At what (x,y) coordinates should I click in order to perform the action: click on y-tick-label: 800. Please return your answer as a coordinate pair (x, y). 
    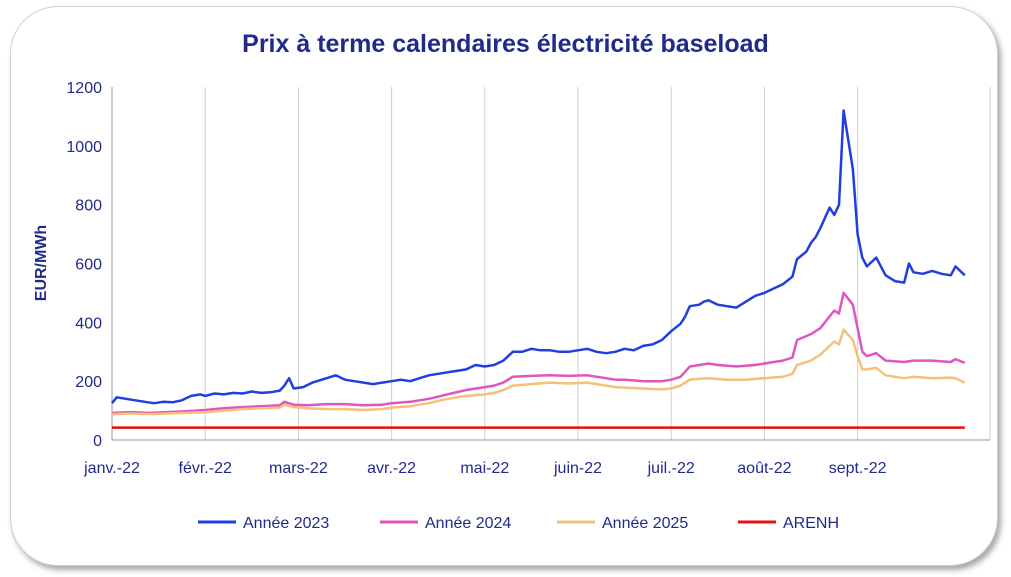
    Looking at the image, I should click on (88, 206).